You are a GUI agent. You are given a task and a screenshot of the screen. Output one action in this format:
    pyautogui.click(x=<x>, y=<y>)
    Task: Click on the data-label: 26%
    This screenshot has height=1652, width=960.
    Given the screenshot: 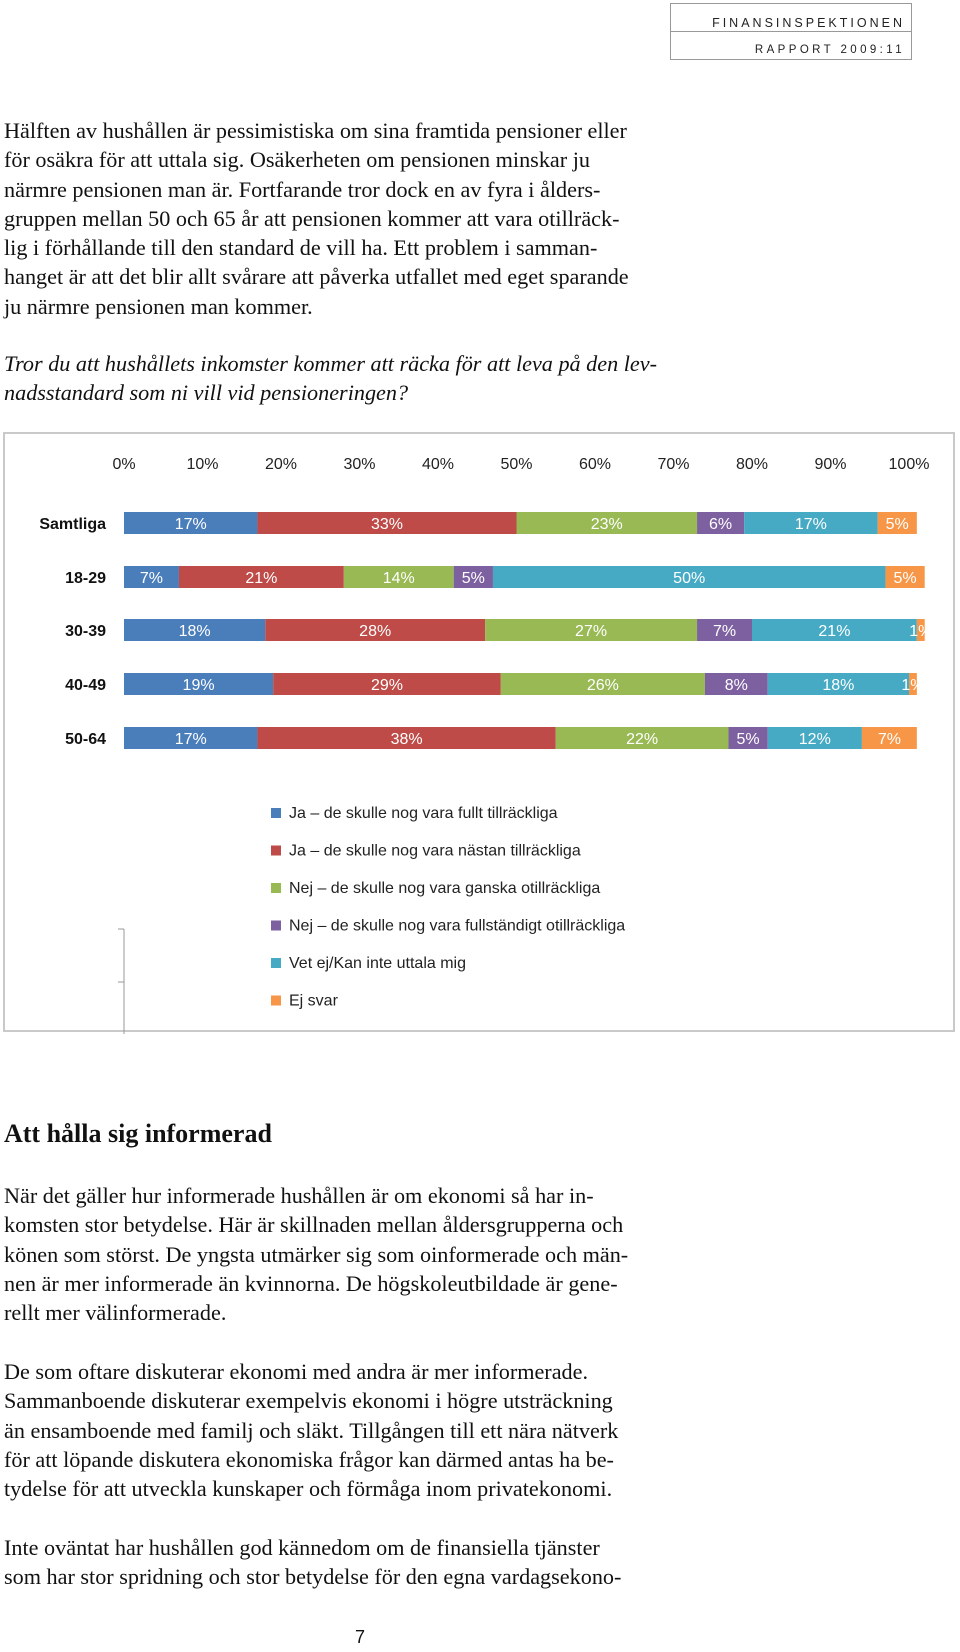 What is the action you would take?
    pyautogui.click(x=603, y=685)
    